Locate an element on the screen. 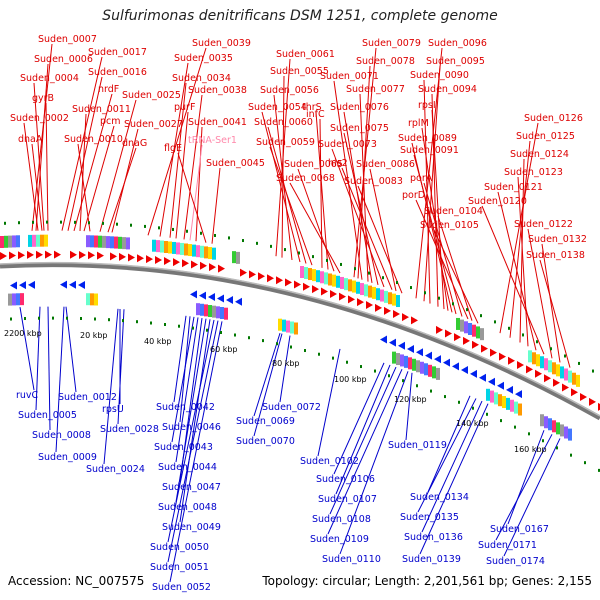 The width and height of the screenshot is (600, 600). forward-gene-label: Suden_0011 is located at coordinates (101, 109).